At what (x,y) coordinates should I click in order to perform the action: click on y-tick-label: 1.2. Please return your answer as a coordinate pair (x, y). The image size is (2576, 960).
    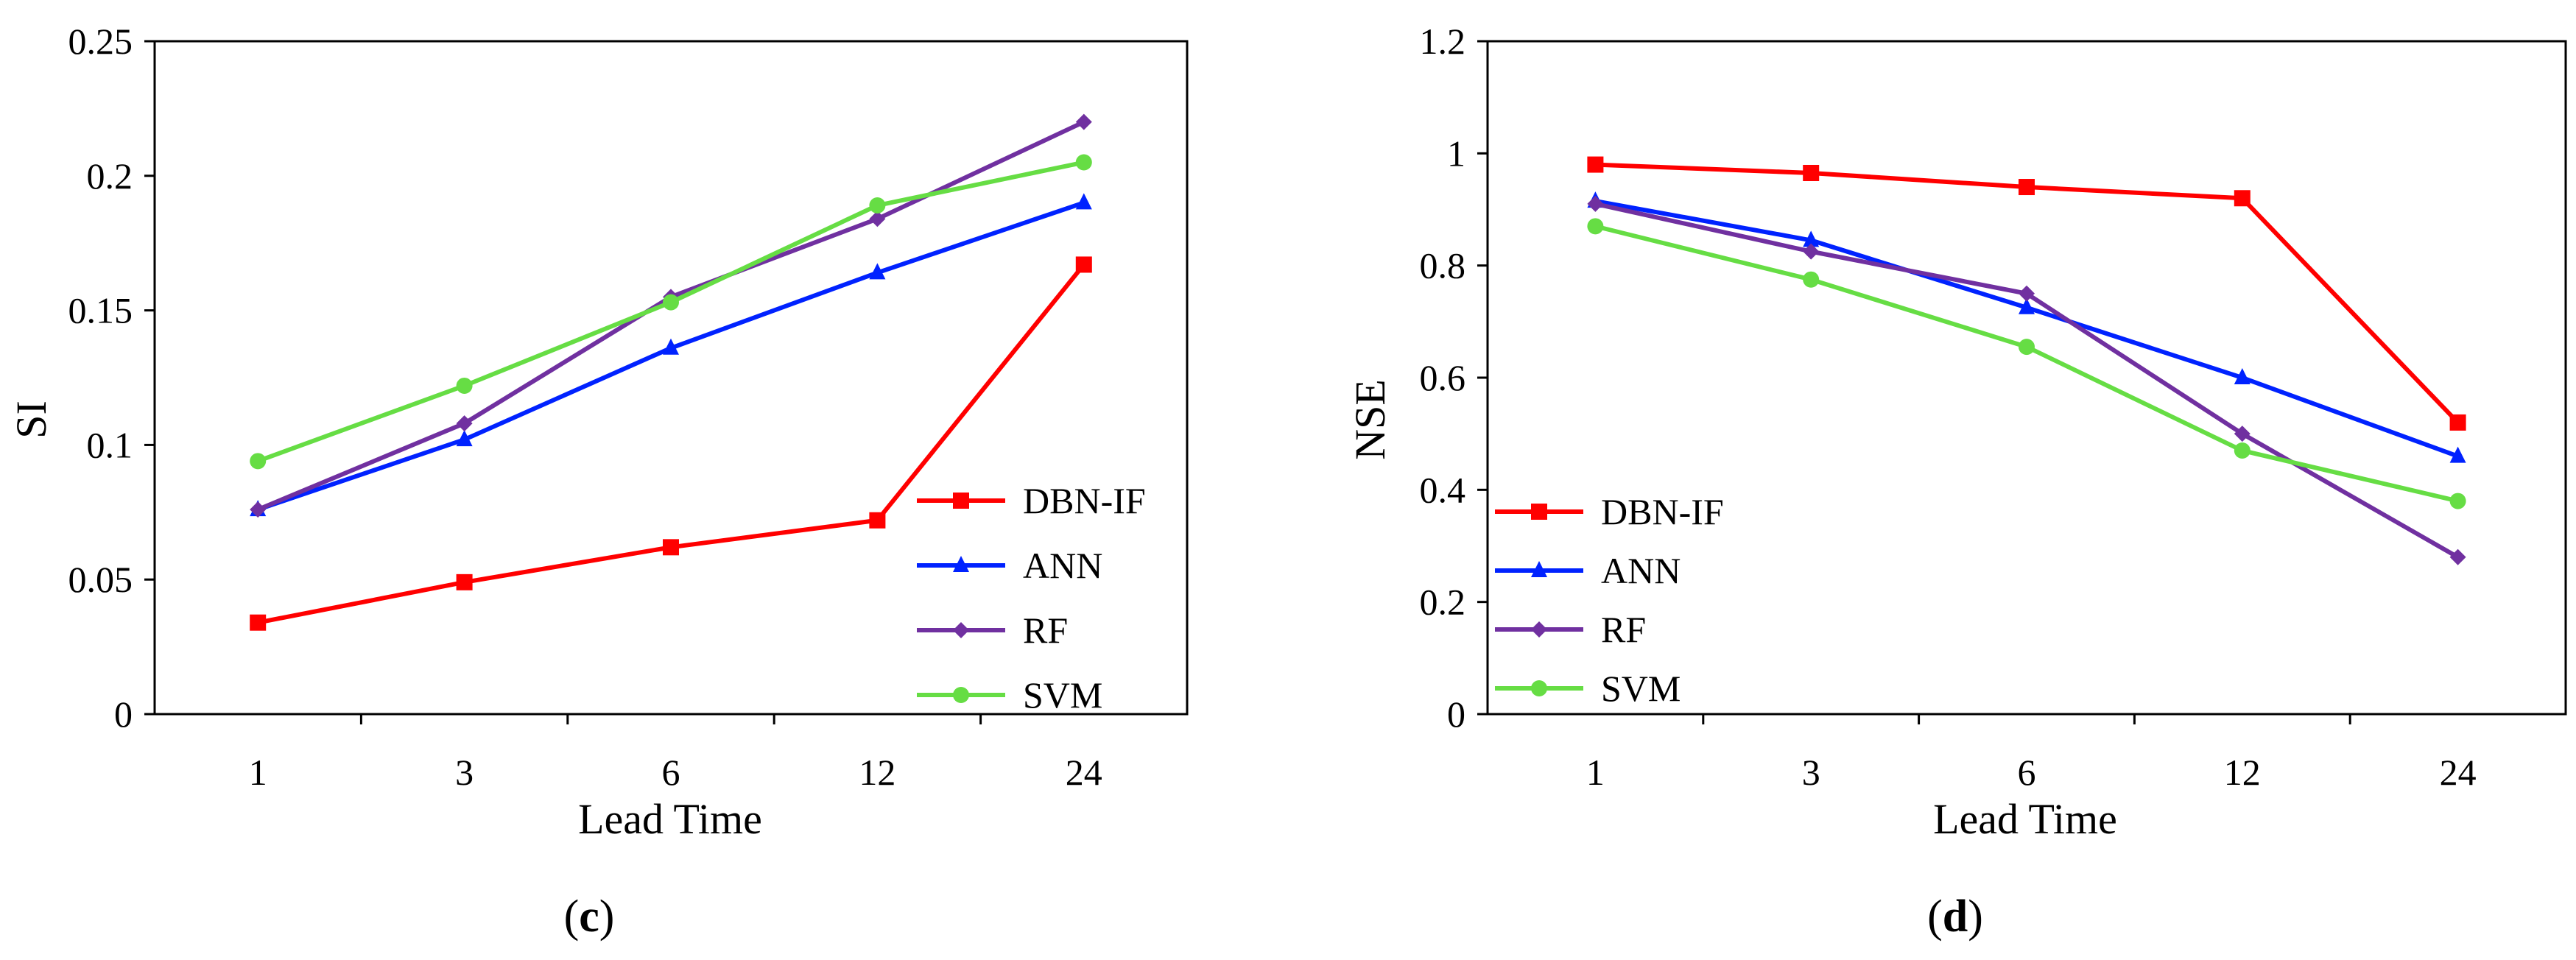
    Looking at the image, I should click on (1443, 41).